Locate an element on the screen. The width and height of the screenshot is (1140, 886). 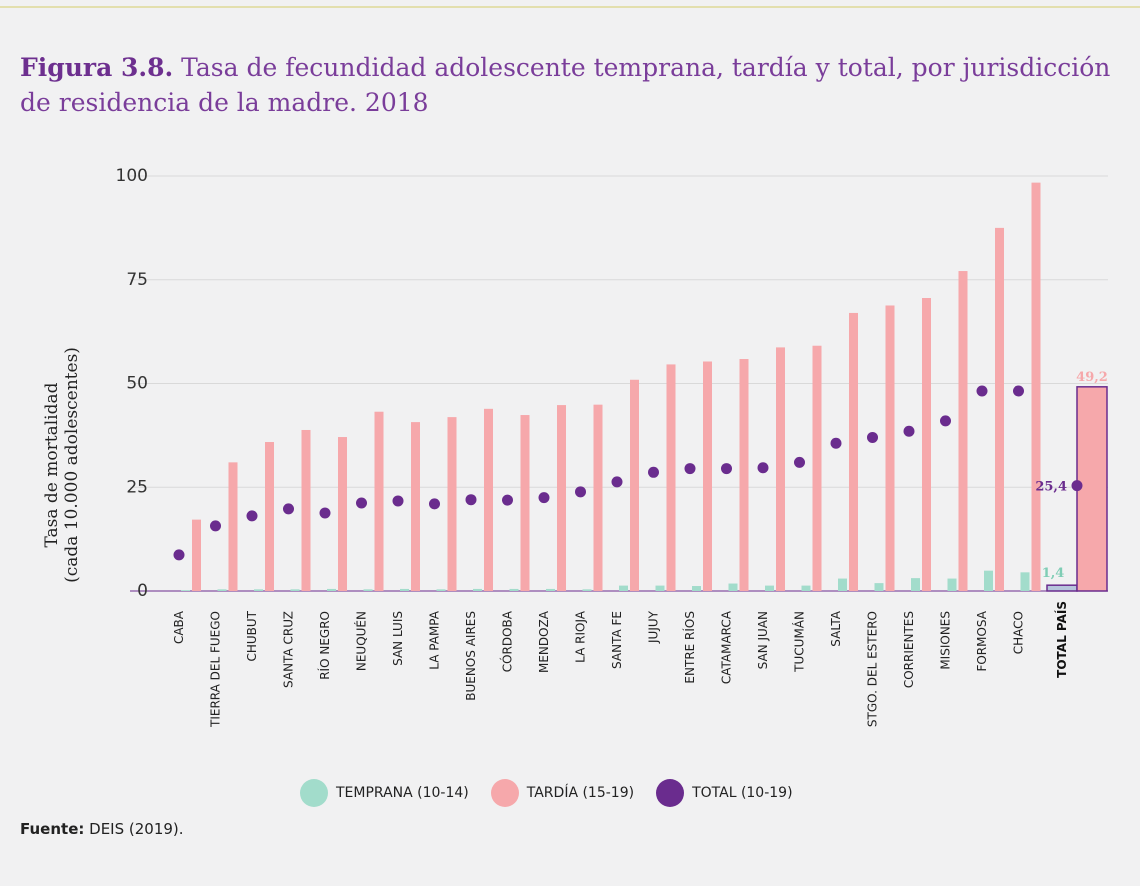
figure-number: Figura 3.8. is located at coordinates (97, 67).